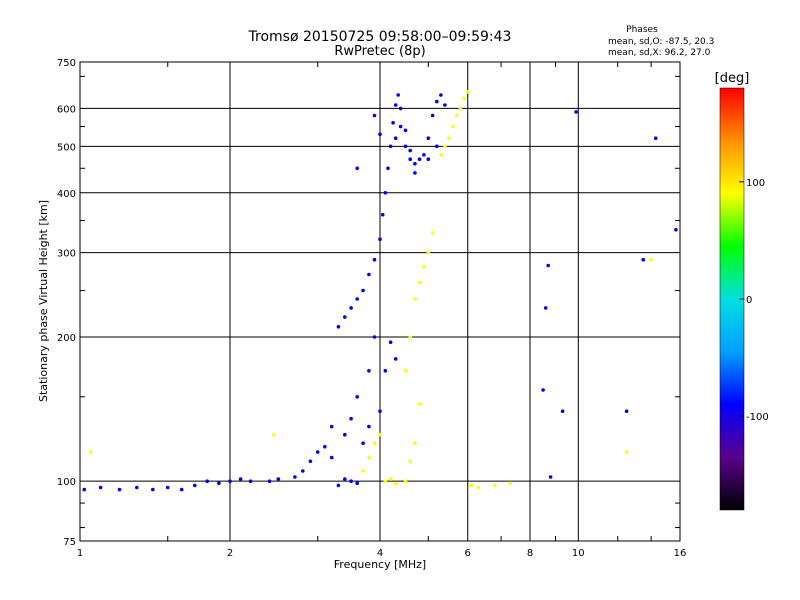 Image resolution: width=800 pixels, height=600 pixels. What do you see at coordinates (66, 109) in the screenshot?
I see `y-tick-label: 600` at bounding box center [66, 109].